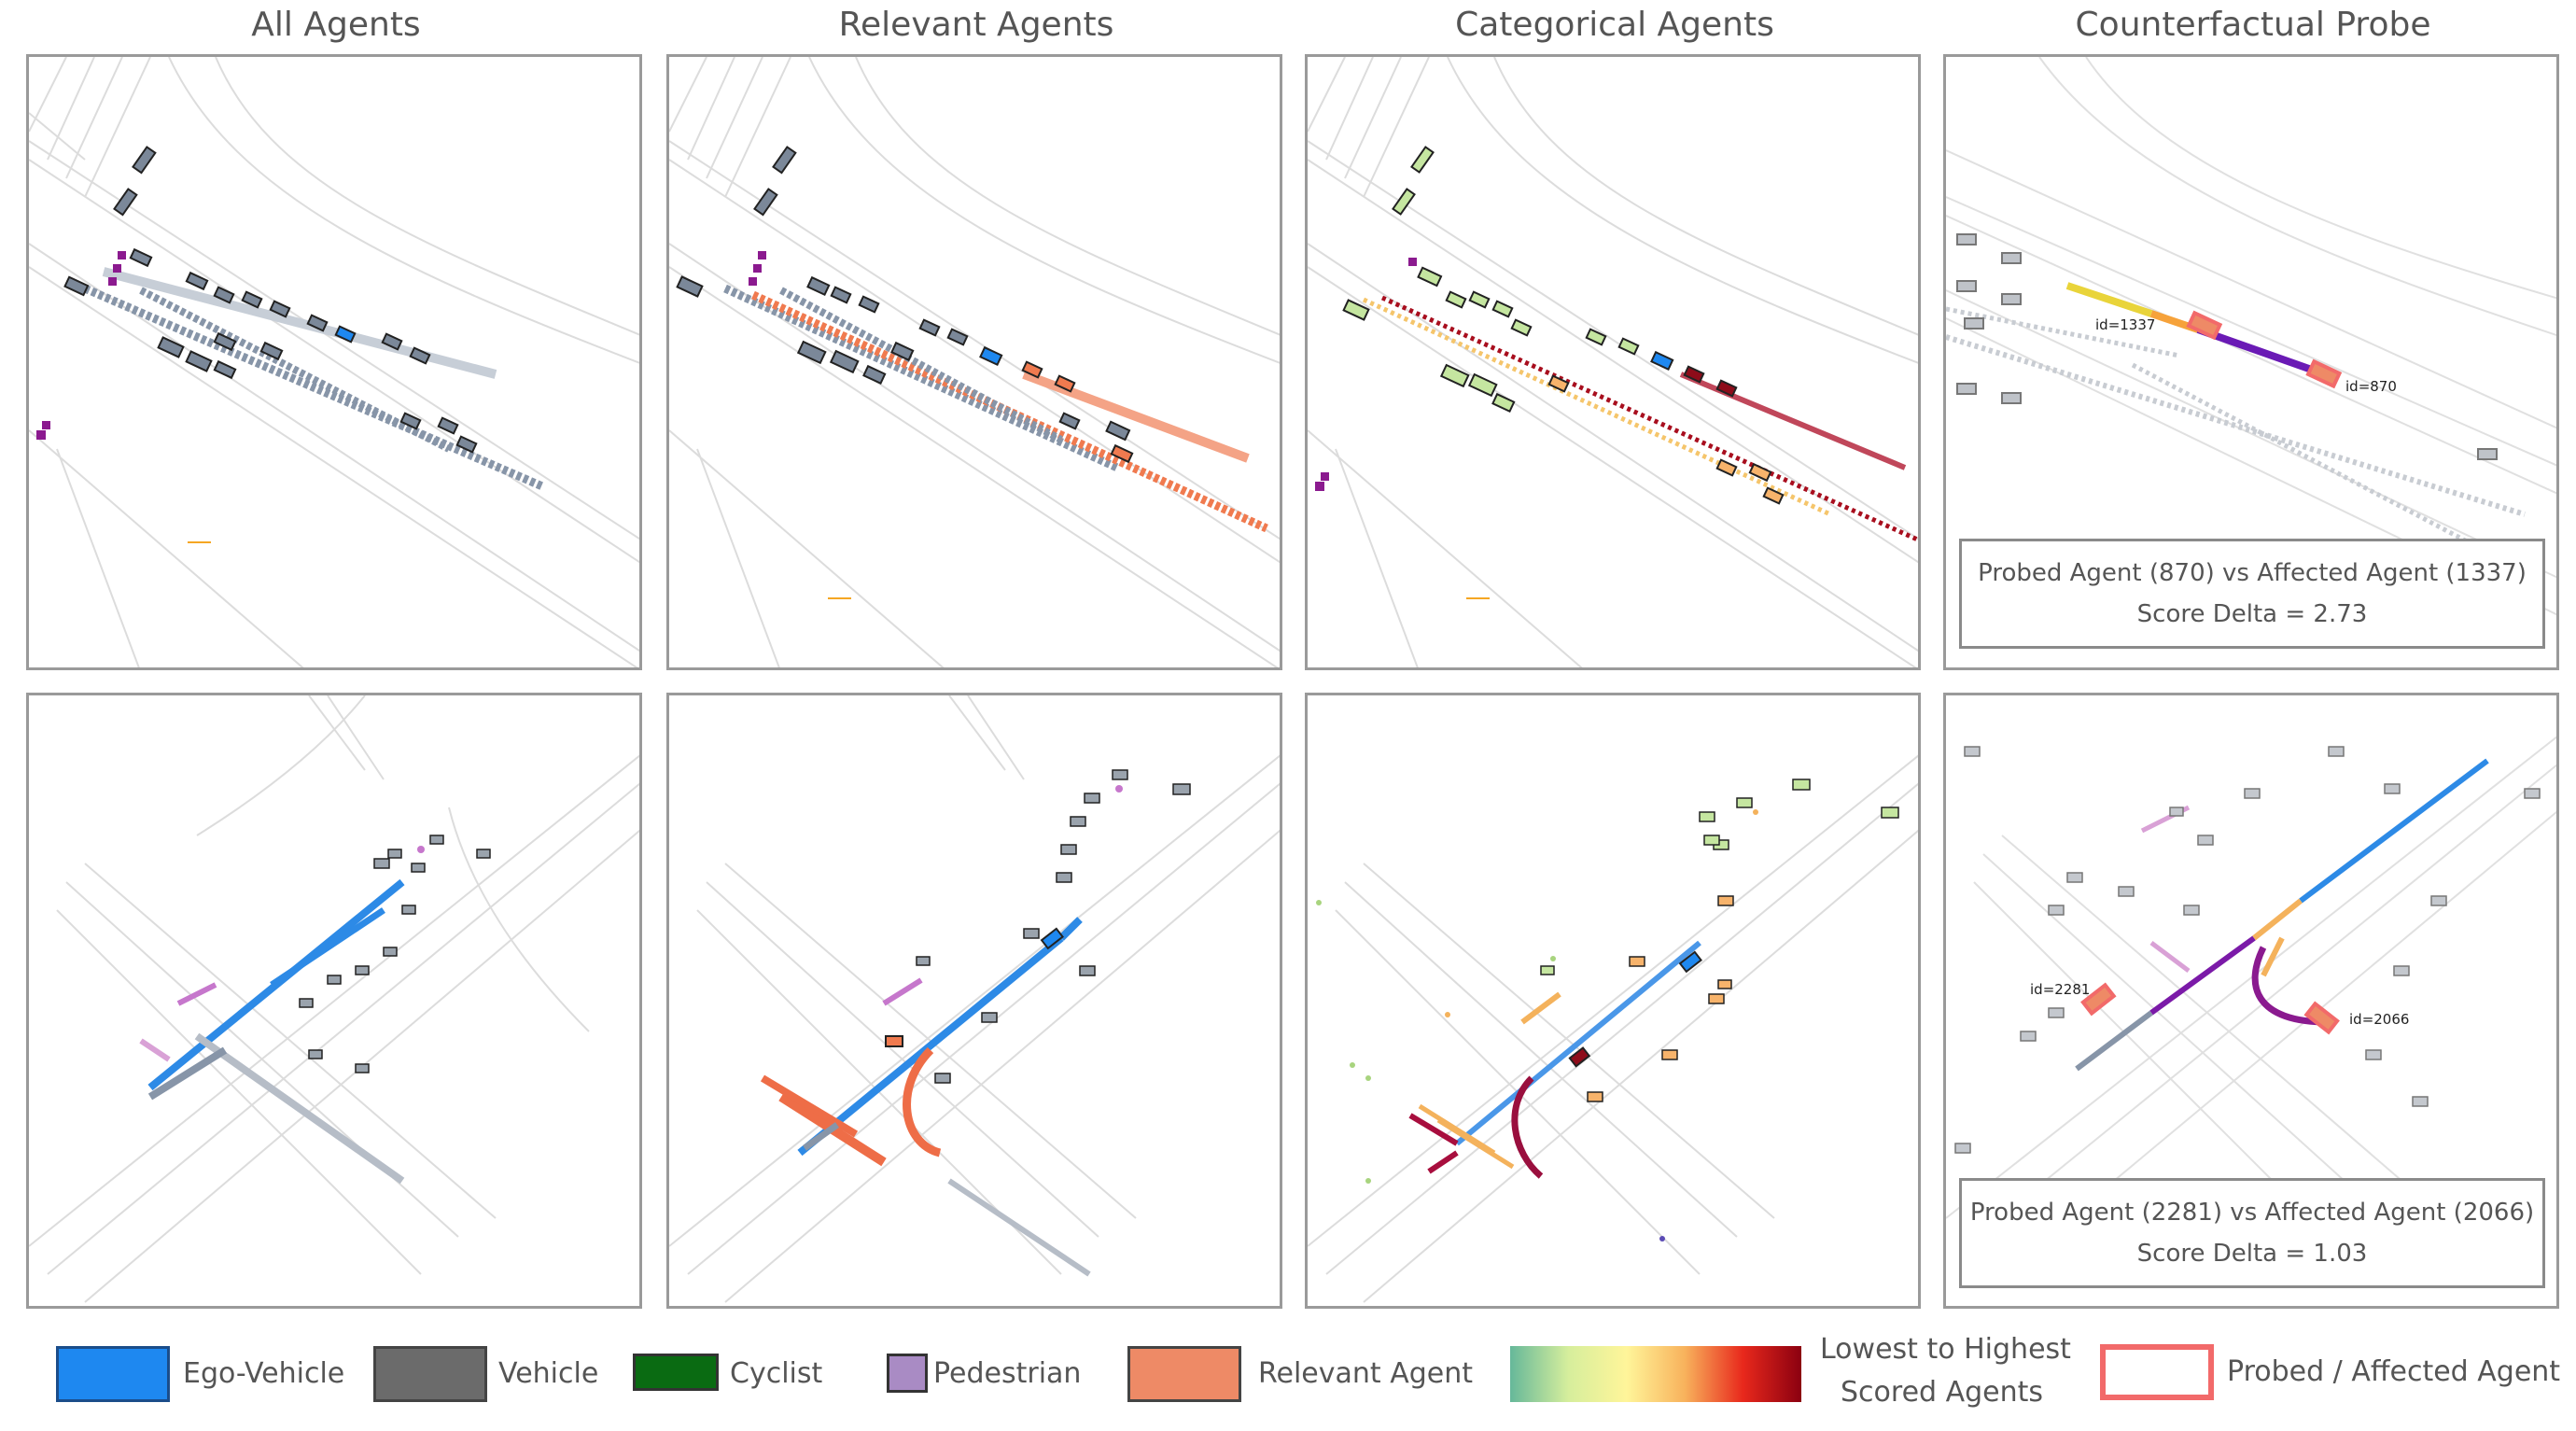  Describe the element at coordinates (1655, 1374) in the screenshot. I see `legend-score-colorbar` at that location.